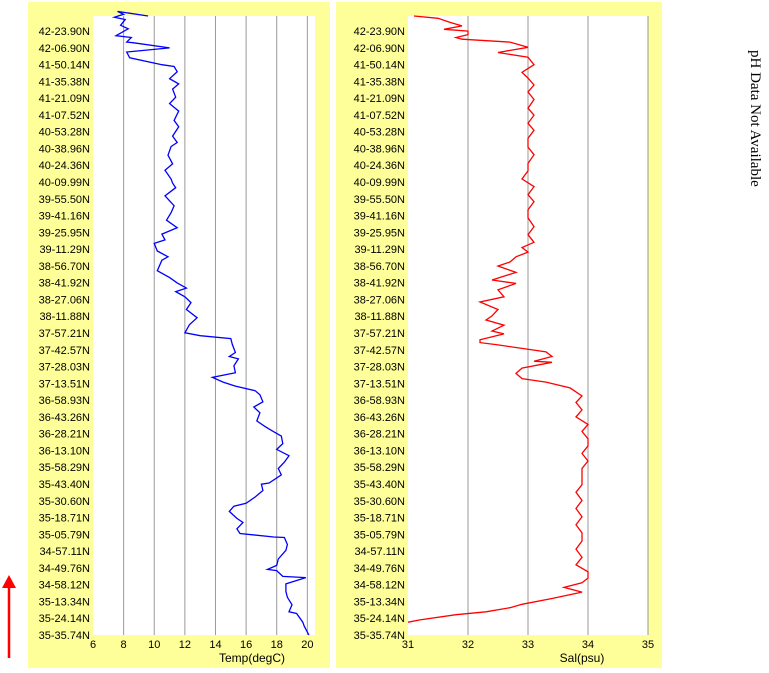 The height and width of the screenshot is (673, 769). I want to click on salinity-latitude-label: 40-09.99N, so click(379, 183).